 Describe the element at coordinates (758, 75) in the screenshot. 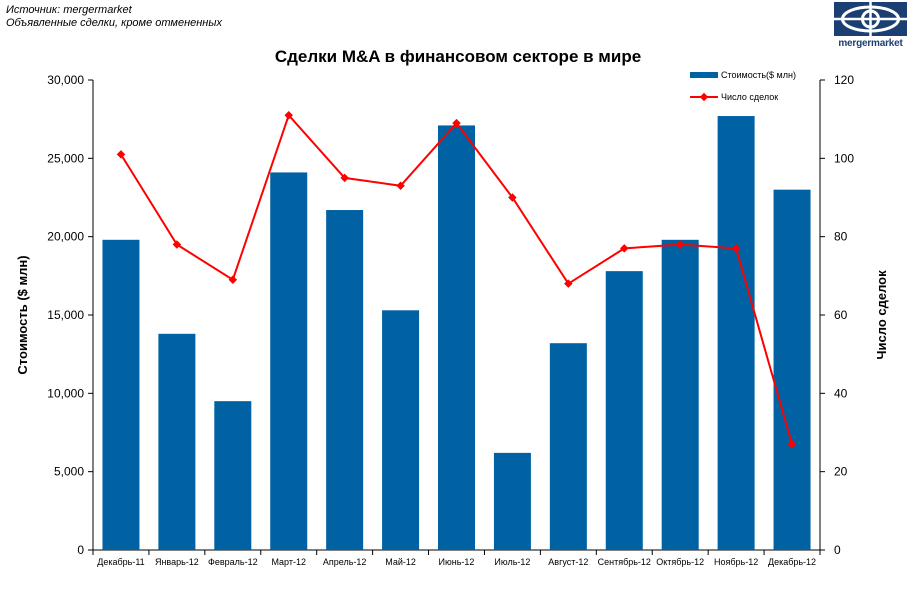

I see `legend-label: Стоимость($ млн)` at that location.